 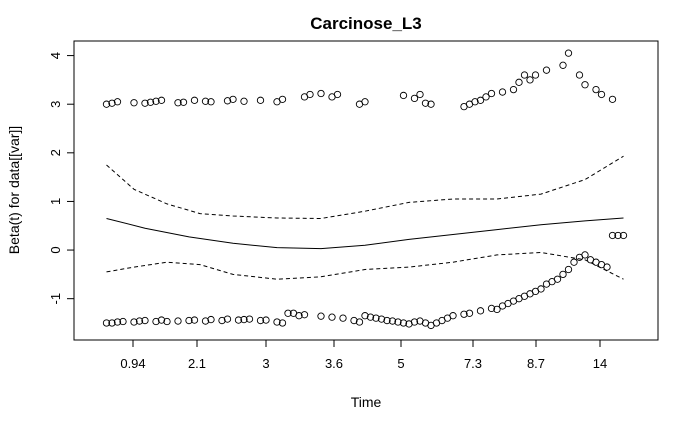 I want to click on x-tick-label: 5, so click(x=400, y=363).